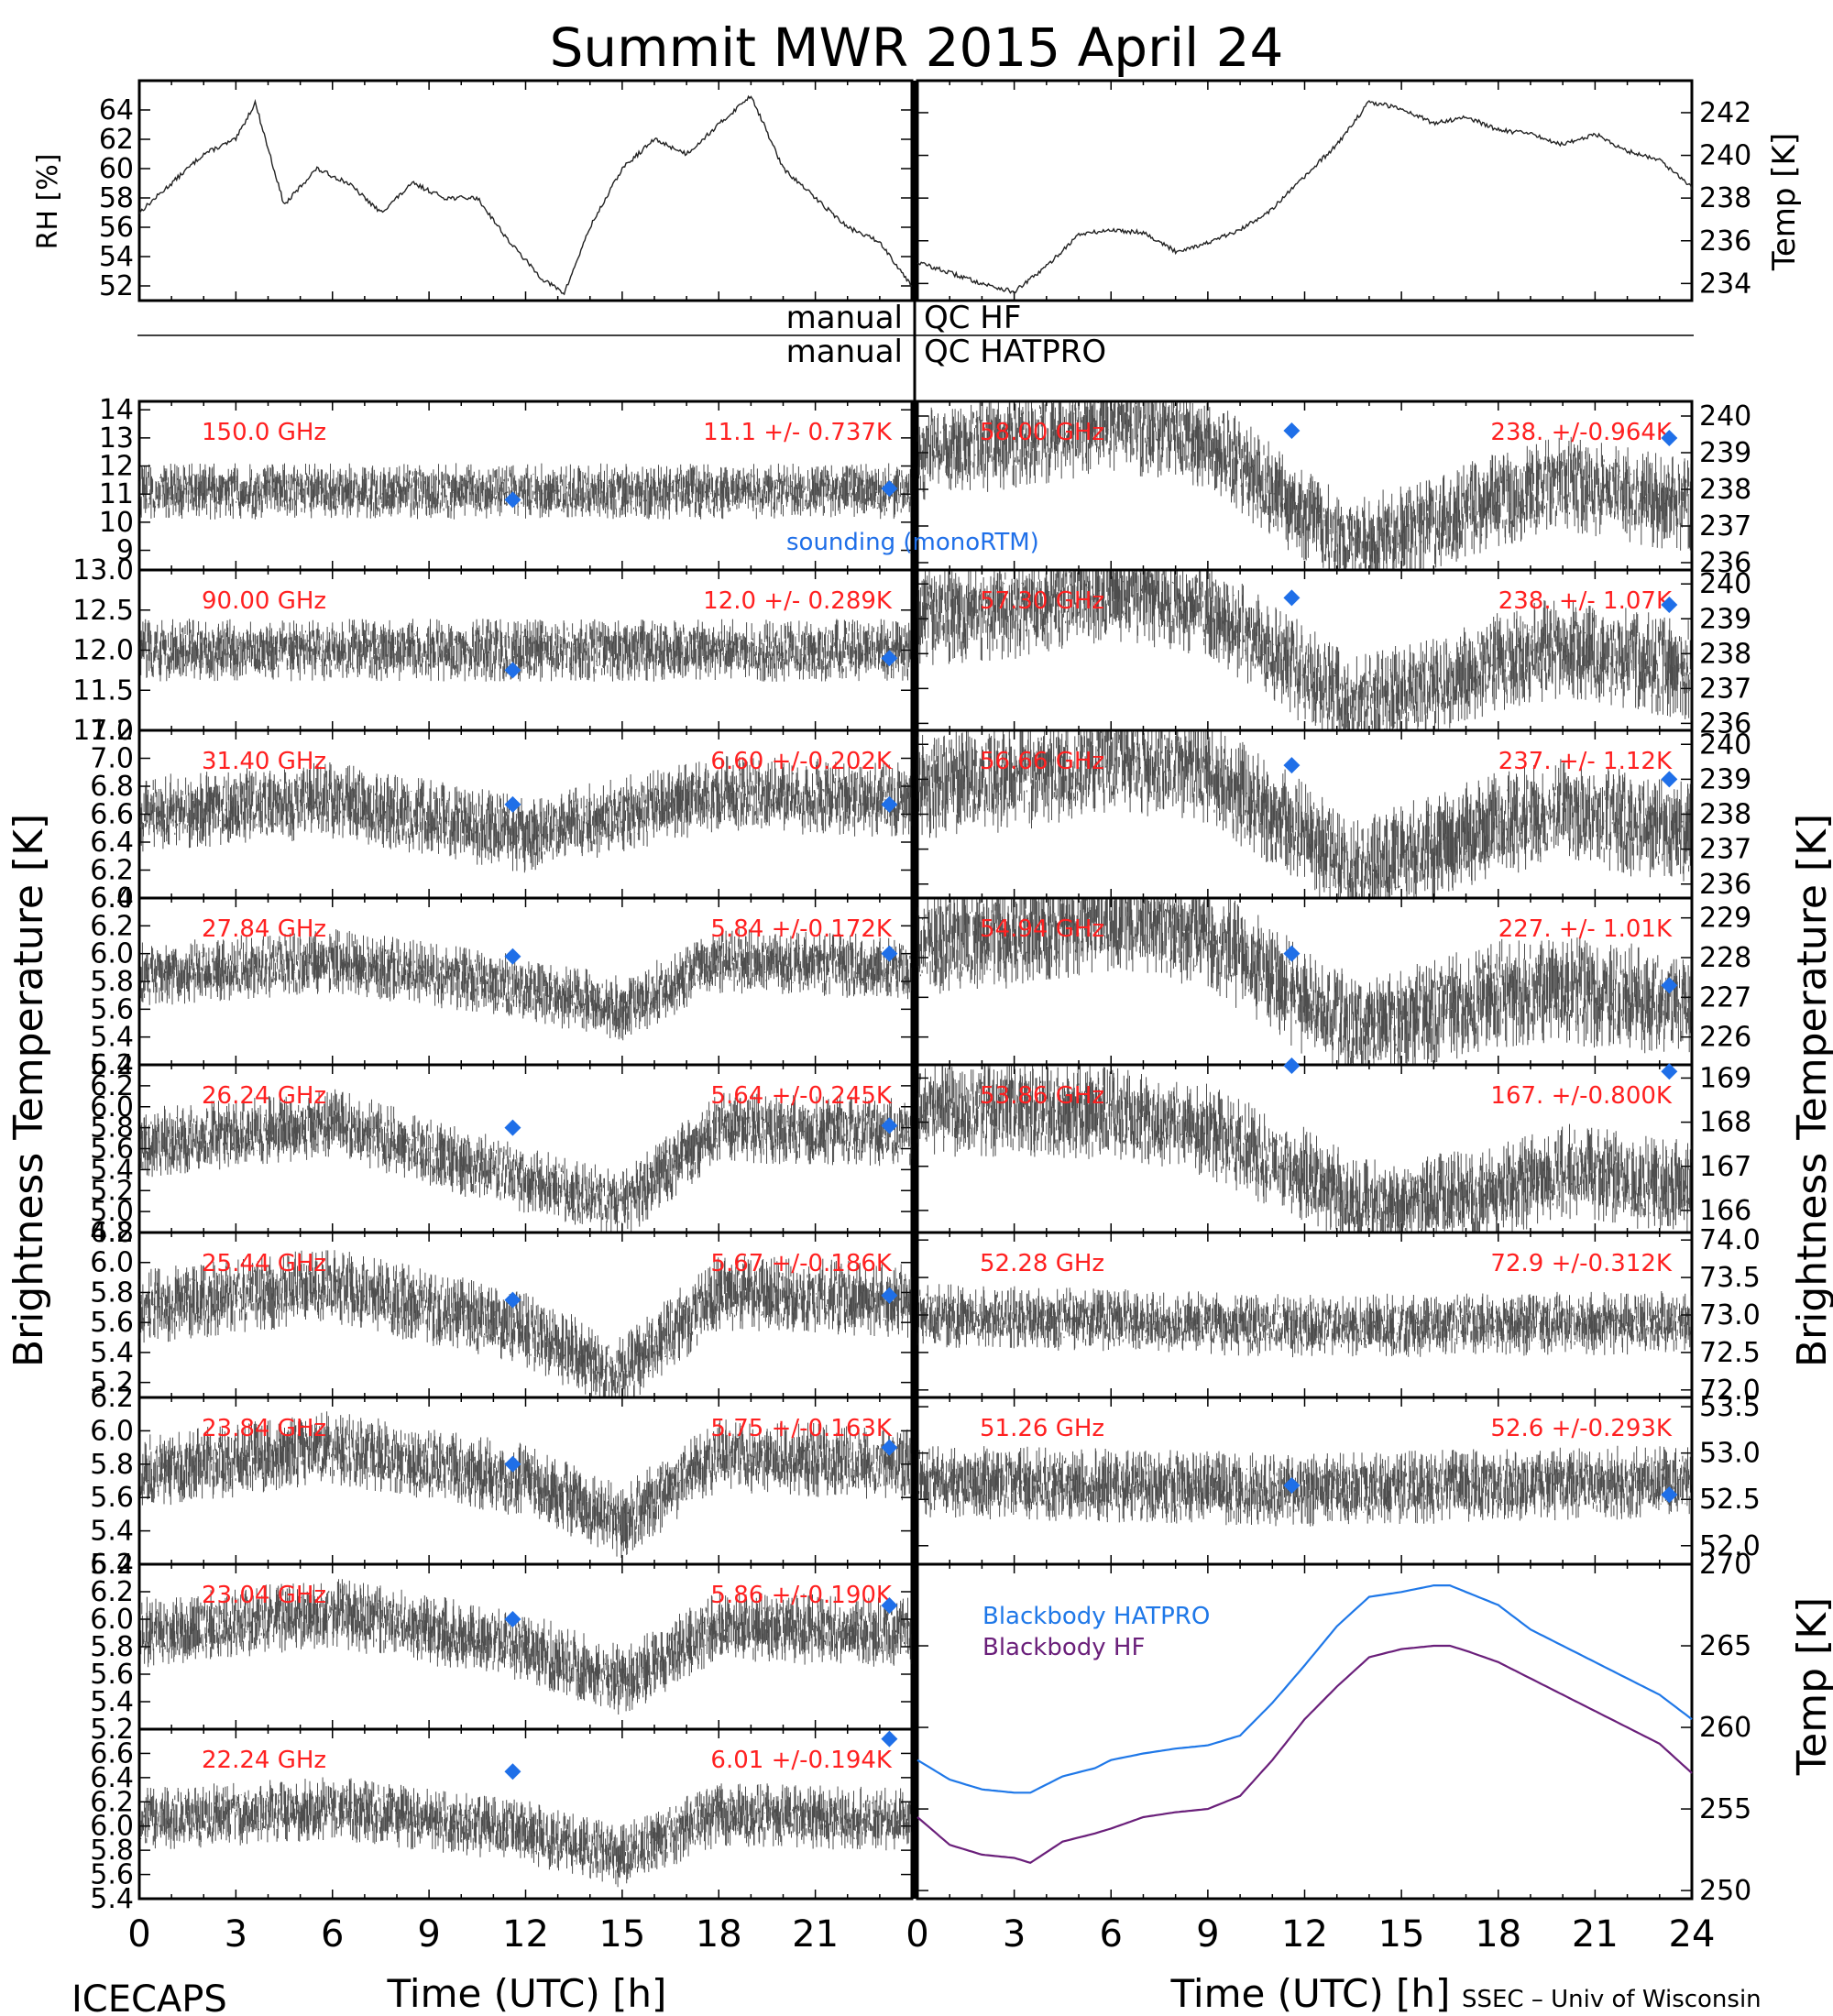  I want to click on y-tick-label: 13.0, so click(103, 570).